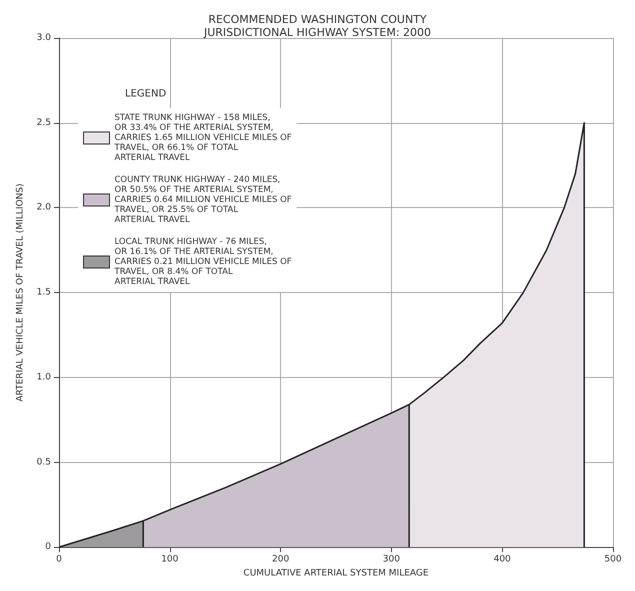 The height and width of the screenshot is (591, 635). I want to click on y-tick-label: 0.5, so click(43, 462).